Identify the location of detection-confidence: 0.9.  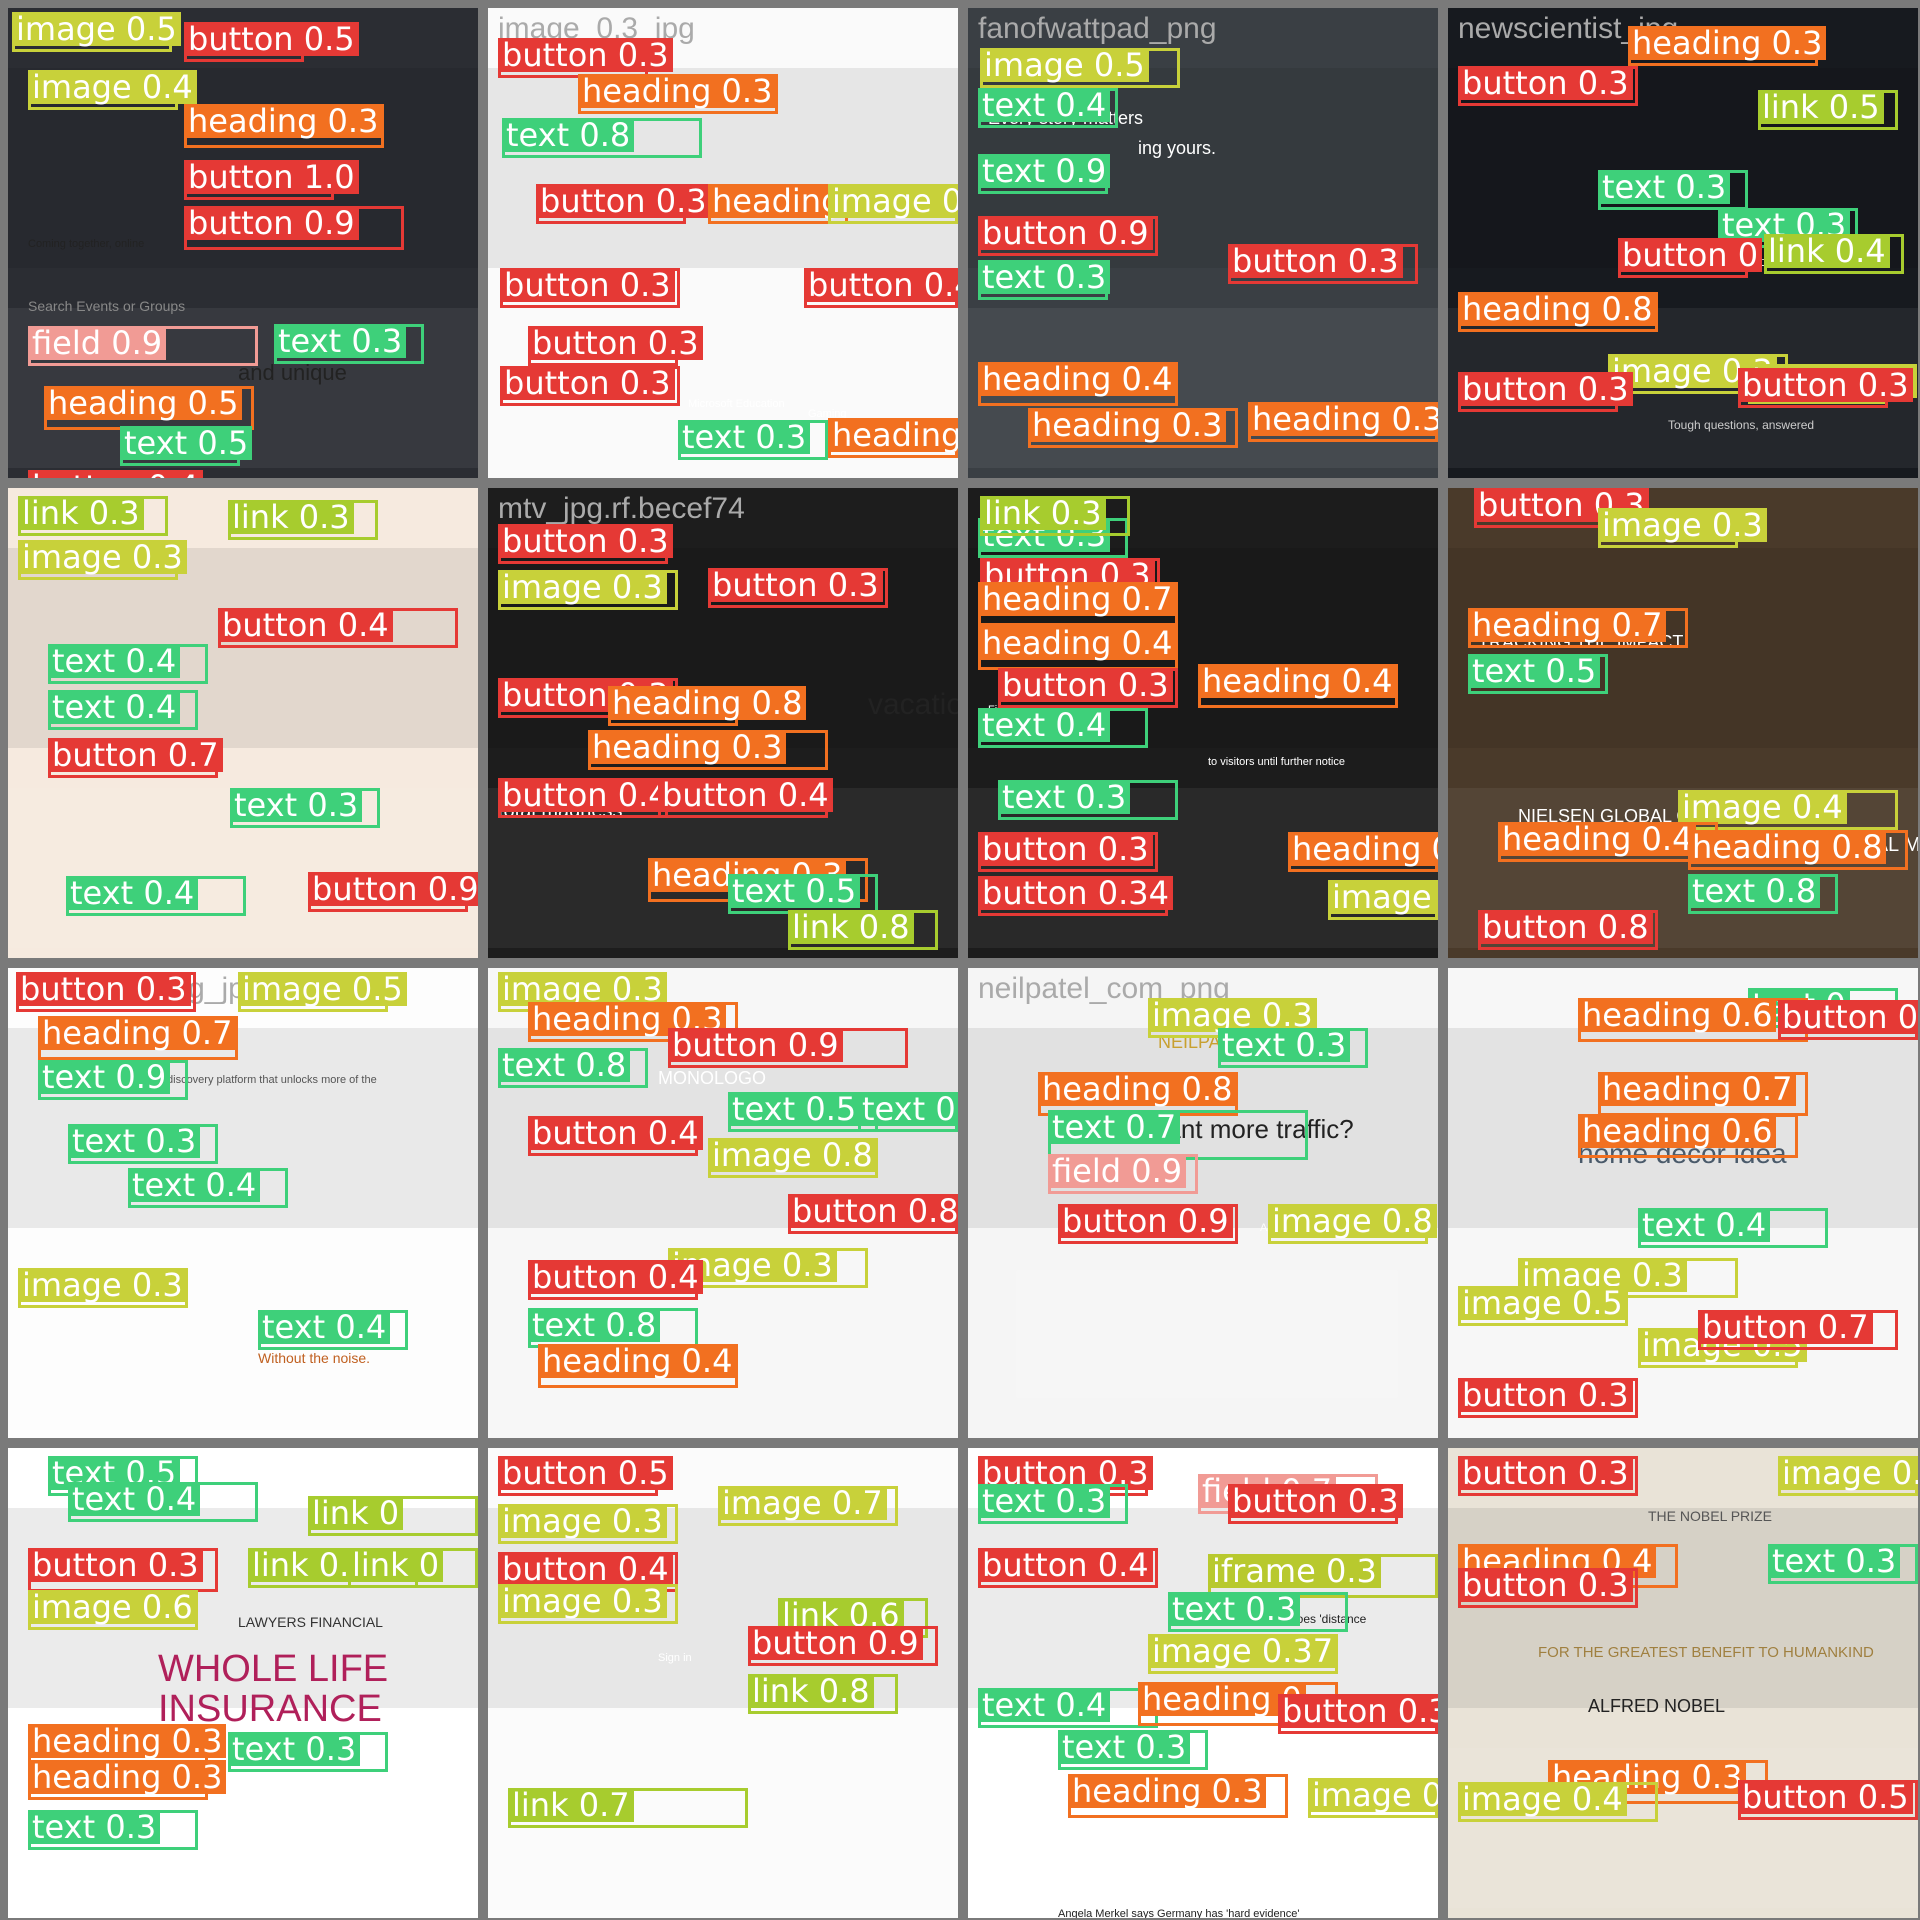
(1123, 233).